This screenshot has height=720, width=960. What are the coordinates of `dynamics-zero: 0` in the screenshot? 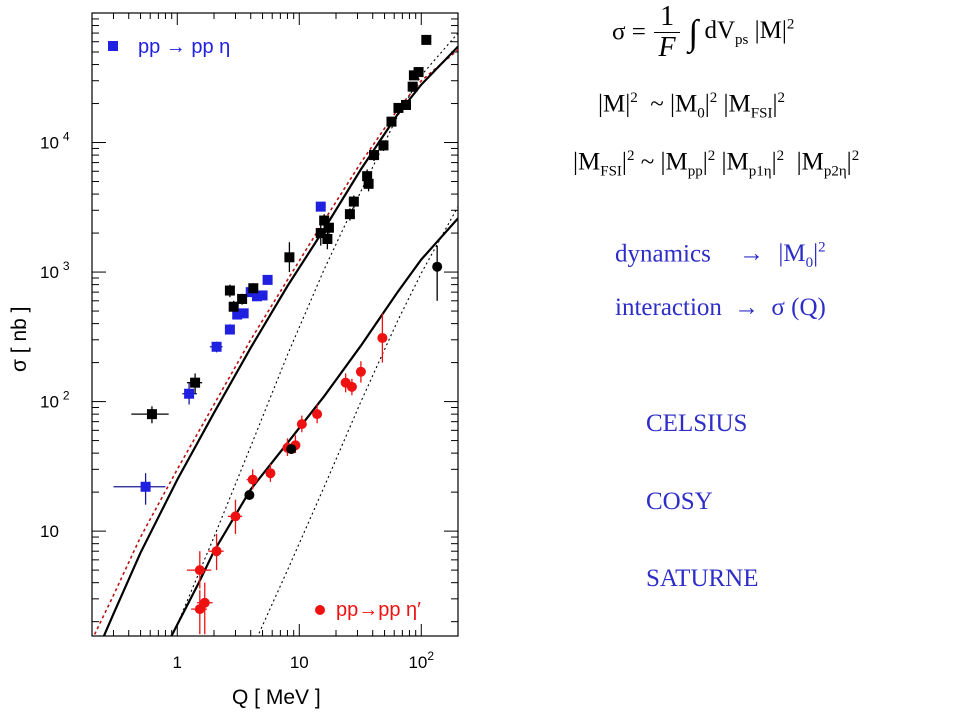 It's located at (809, 263).